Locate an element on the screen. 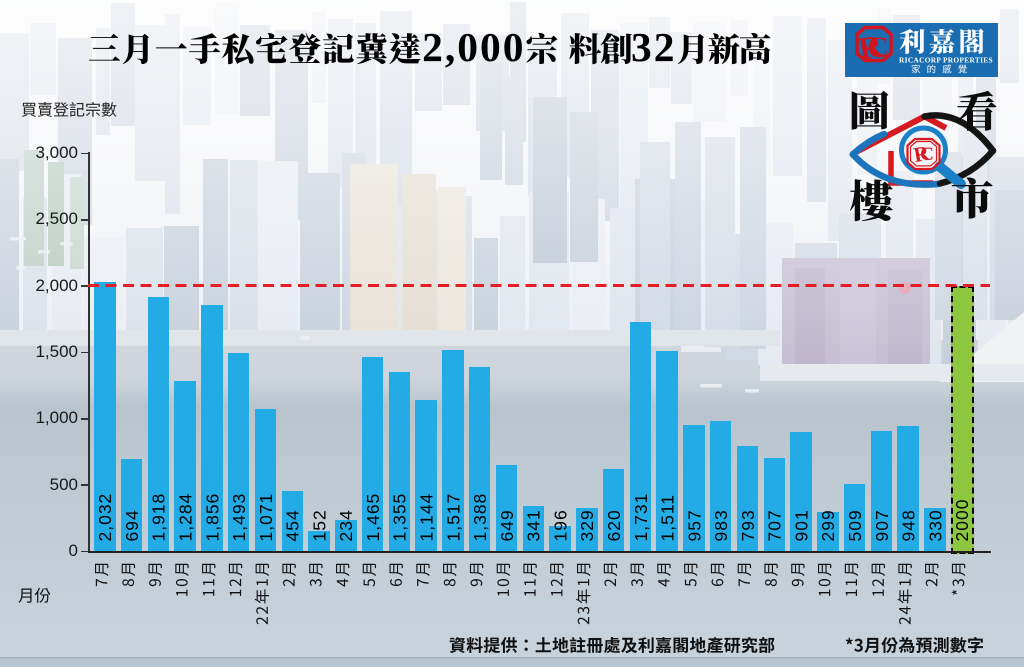  svg-text: 1,284 is located at coordinates (186, 517).